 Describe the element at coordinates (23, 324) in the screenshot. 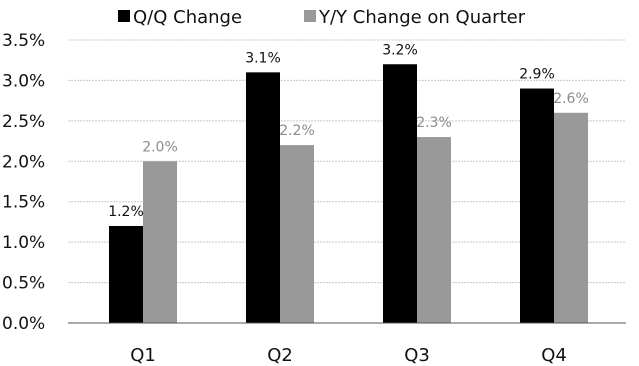

I see `y-tick-label: 0.0%` at that location.